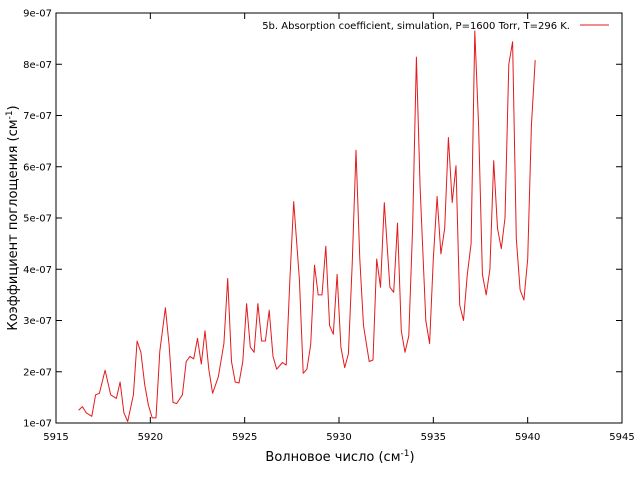 The image size is (640, 480). Describe the element at coordinates (37, 424) in the screenshot. I see `y-tick-label: 1e-07` at that location.